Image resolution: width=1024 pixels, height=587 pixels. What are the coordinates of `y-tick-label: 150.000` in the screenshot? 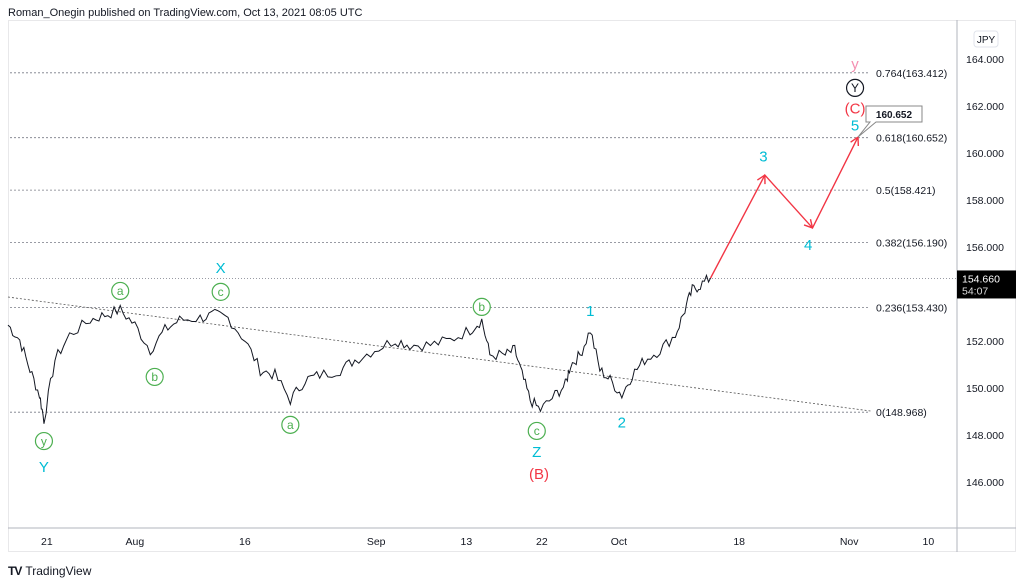 It's located at (985, 389).